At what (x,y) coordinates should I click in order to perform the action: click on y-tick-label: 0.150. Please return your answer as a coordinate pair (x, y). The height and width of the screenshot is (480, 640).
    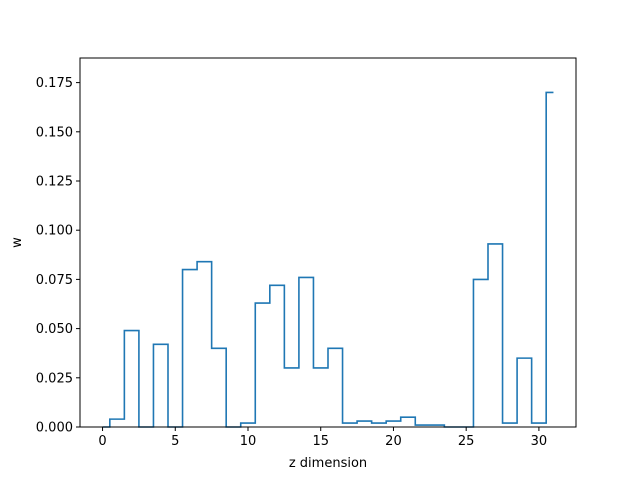
    Looking at the image, I should click on (54, 132).